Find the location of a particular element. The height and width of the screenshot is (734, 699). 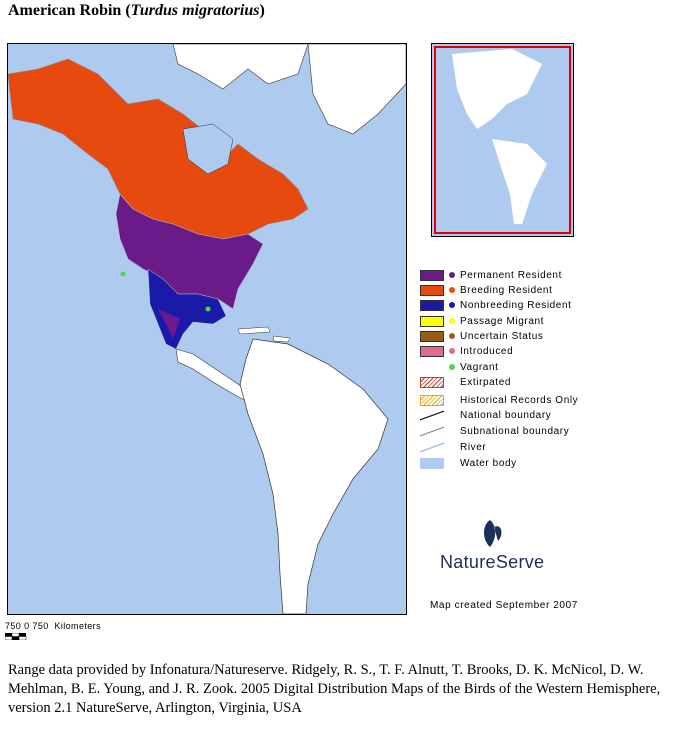

legend-row-passage: Passage Migrant is located at coordinates (482, 321).